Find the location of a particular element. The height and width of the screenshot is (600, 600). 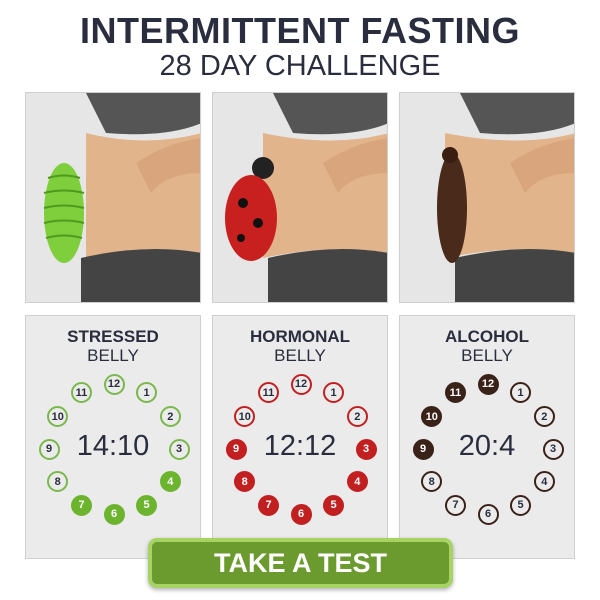

card-title: HORMONAL is located at coordinates (300, 336).